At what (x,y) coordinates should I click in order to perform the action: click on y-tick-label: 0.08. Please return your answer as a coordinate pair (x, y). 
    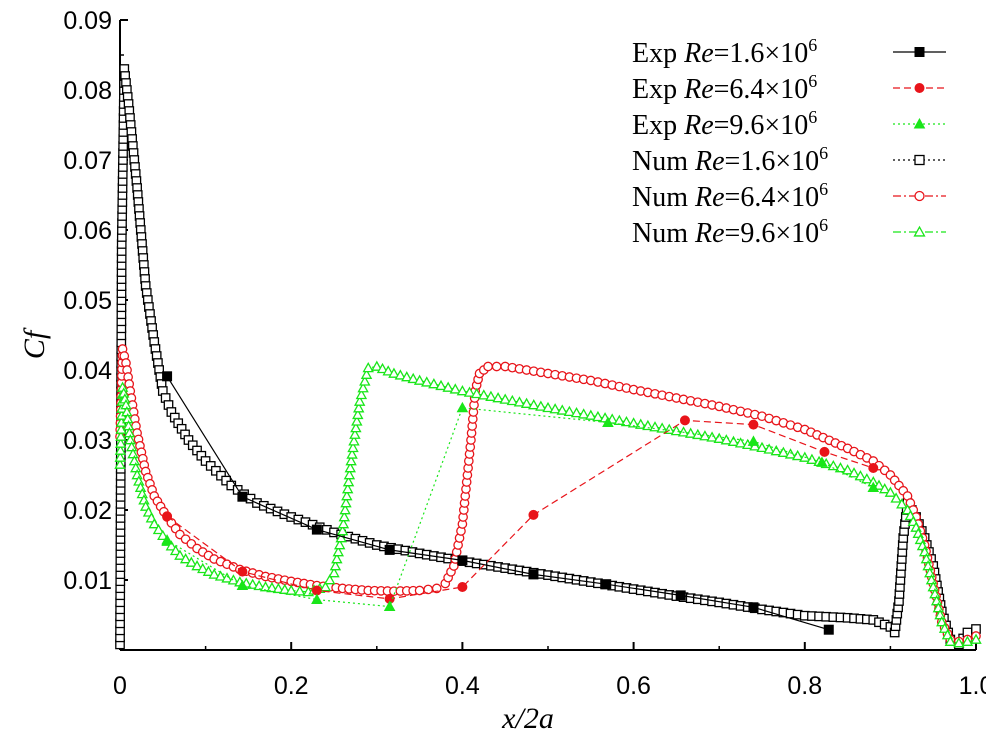
    Looking at the image, I should click on (87, 91).